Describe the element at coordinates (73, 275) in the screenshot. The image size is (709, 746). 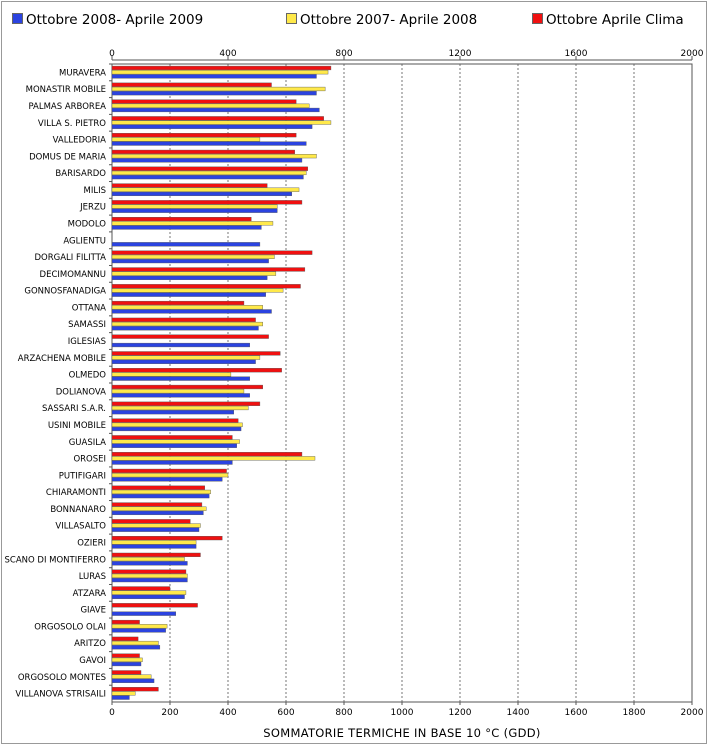
I see `category-label: DECIMOMANNU` at that location.